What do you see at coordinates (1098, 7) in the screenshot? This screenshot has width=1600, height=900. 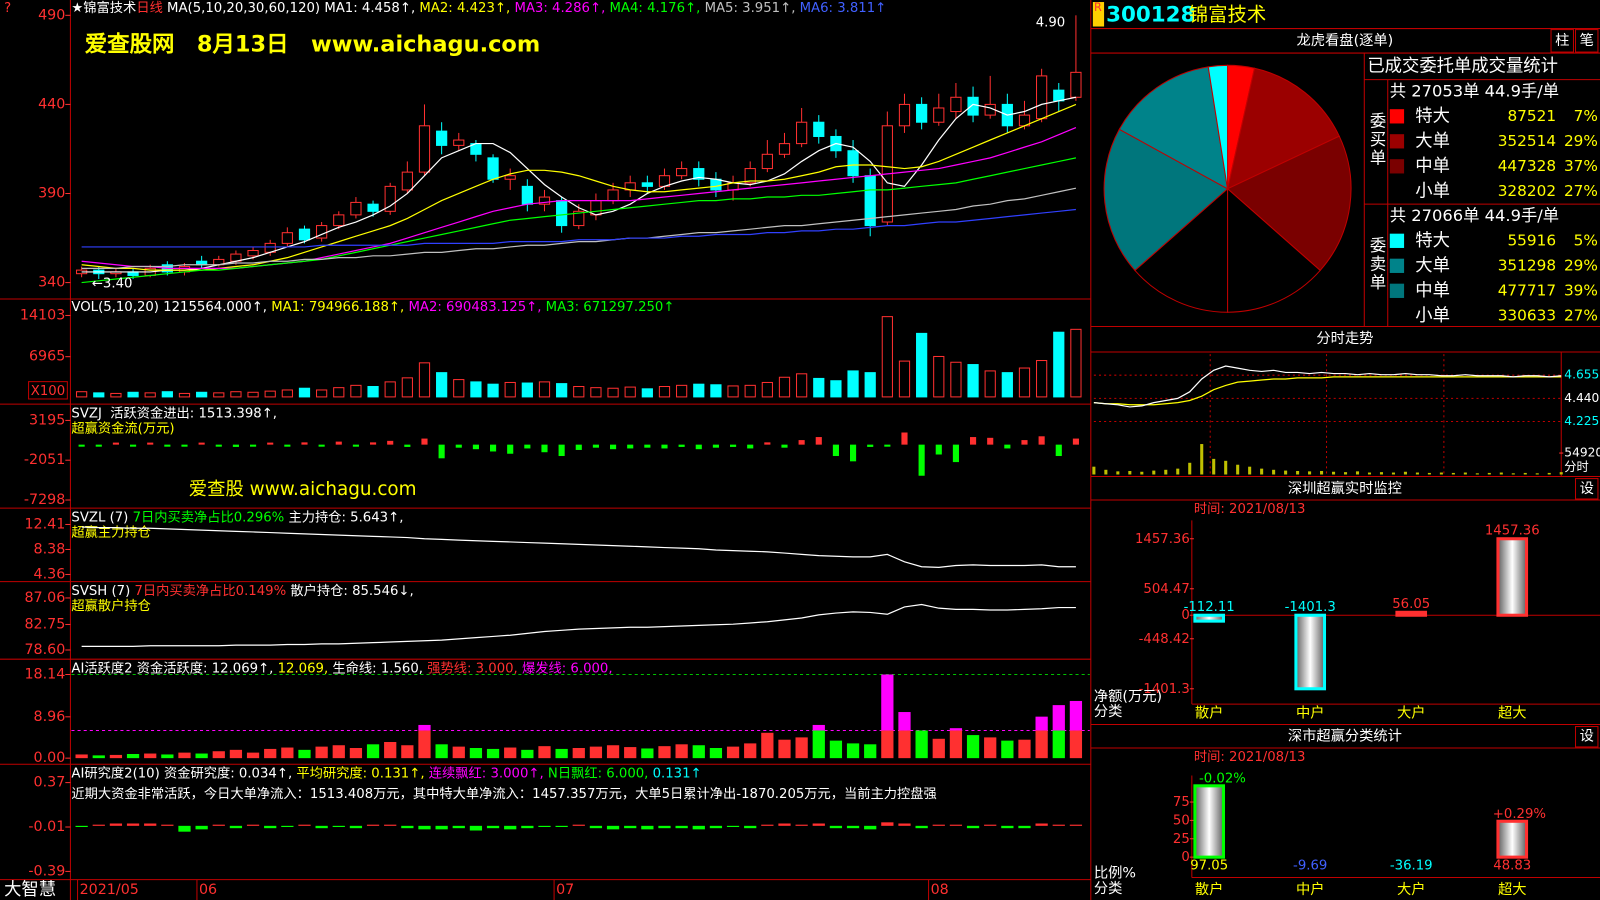 I see `badge-text: R` at bounding box center [1098, 7].